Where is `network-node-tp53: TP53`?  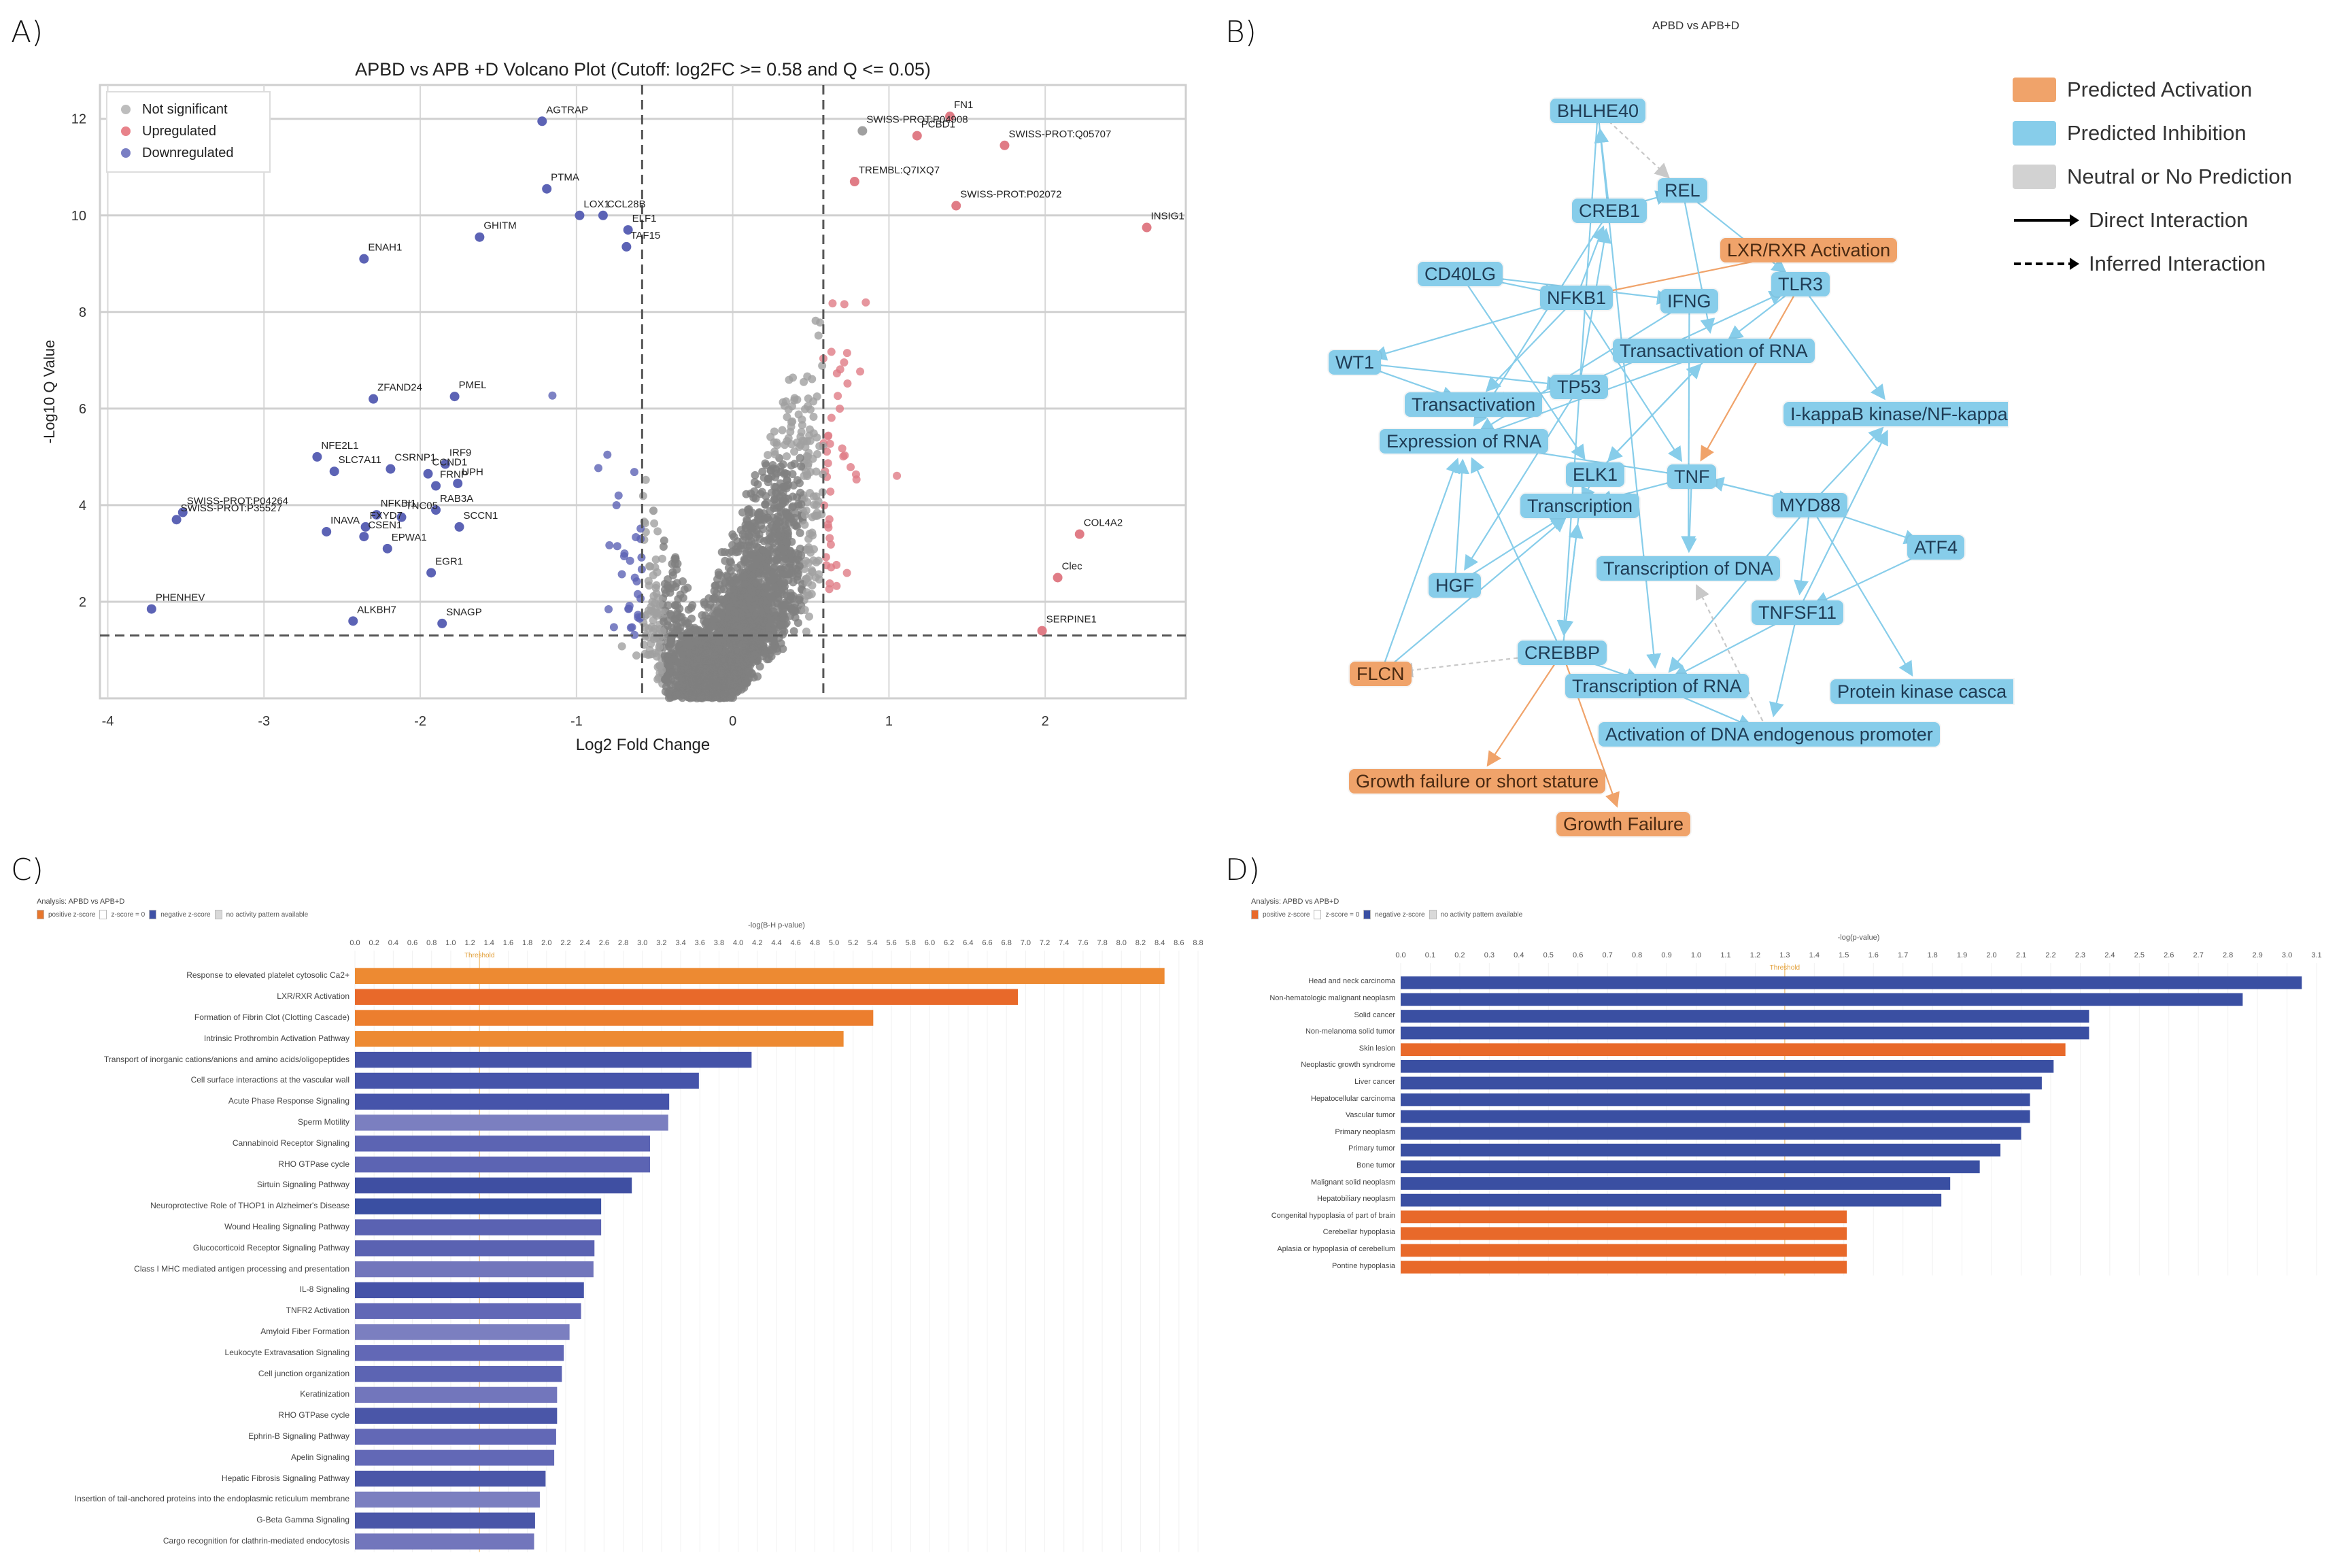
network-node-tp53: TP53 is located at coordinates (1579, 387).